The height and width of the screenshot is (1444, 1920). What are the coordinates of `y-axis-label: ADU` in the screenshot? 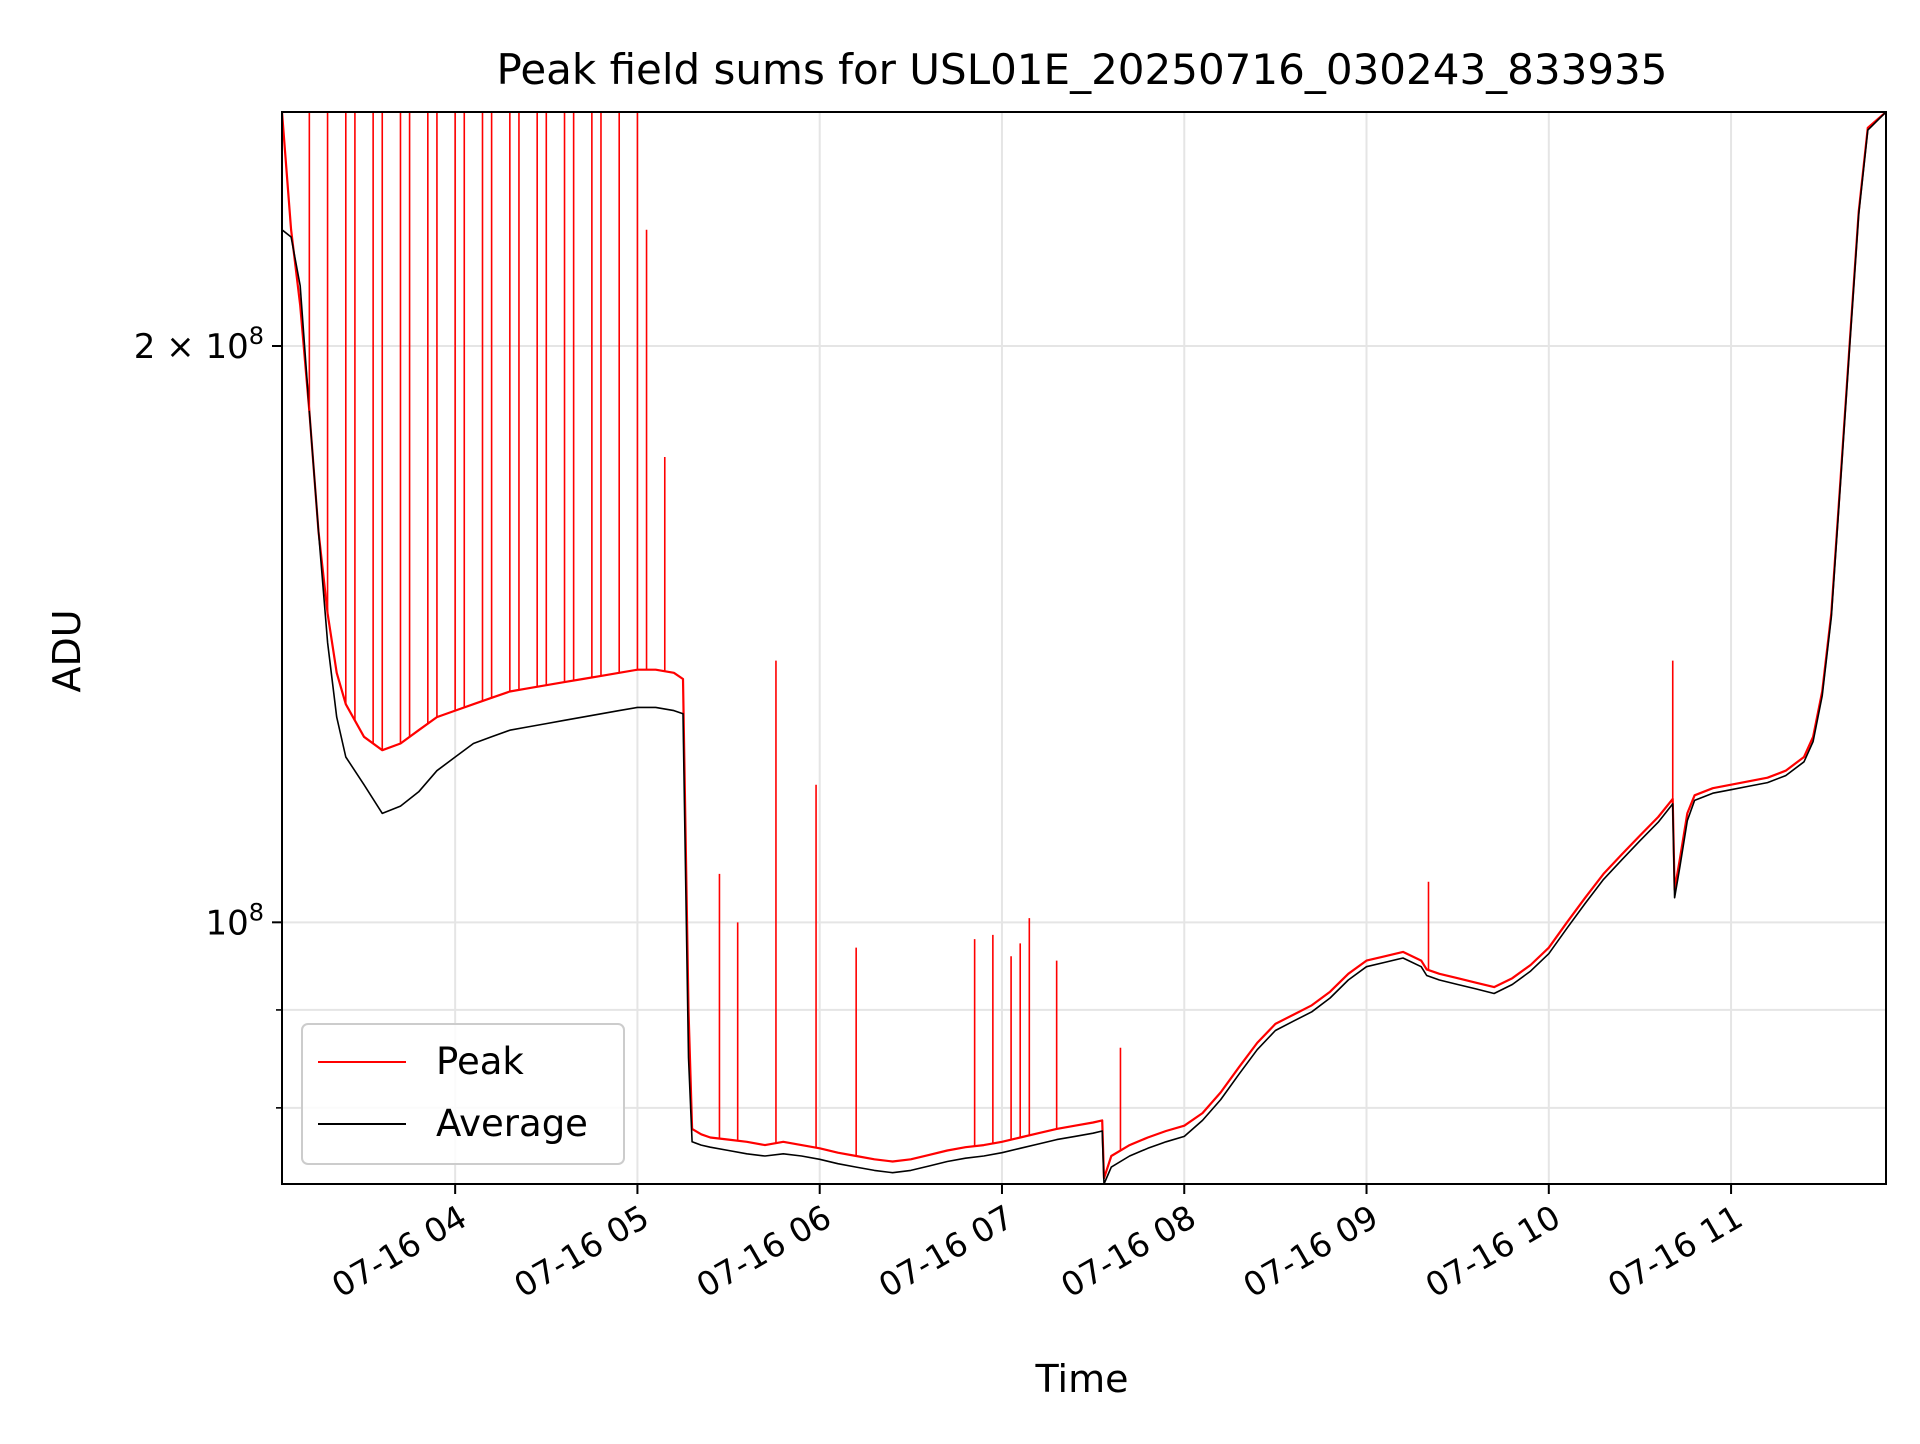 It's located at (67, 650).